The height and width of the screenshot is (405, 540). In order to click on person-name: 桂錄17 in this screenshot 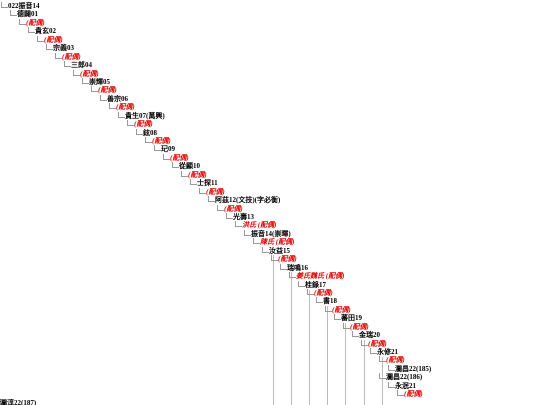, I will do `click(315, 284)`.